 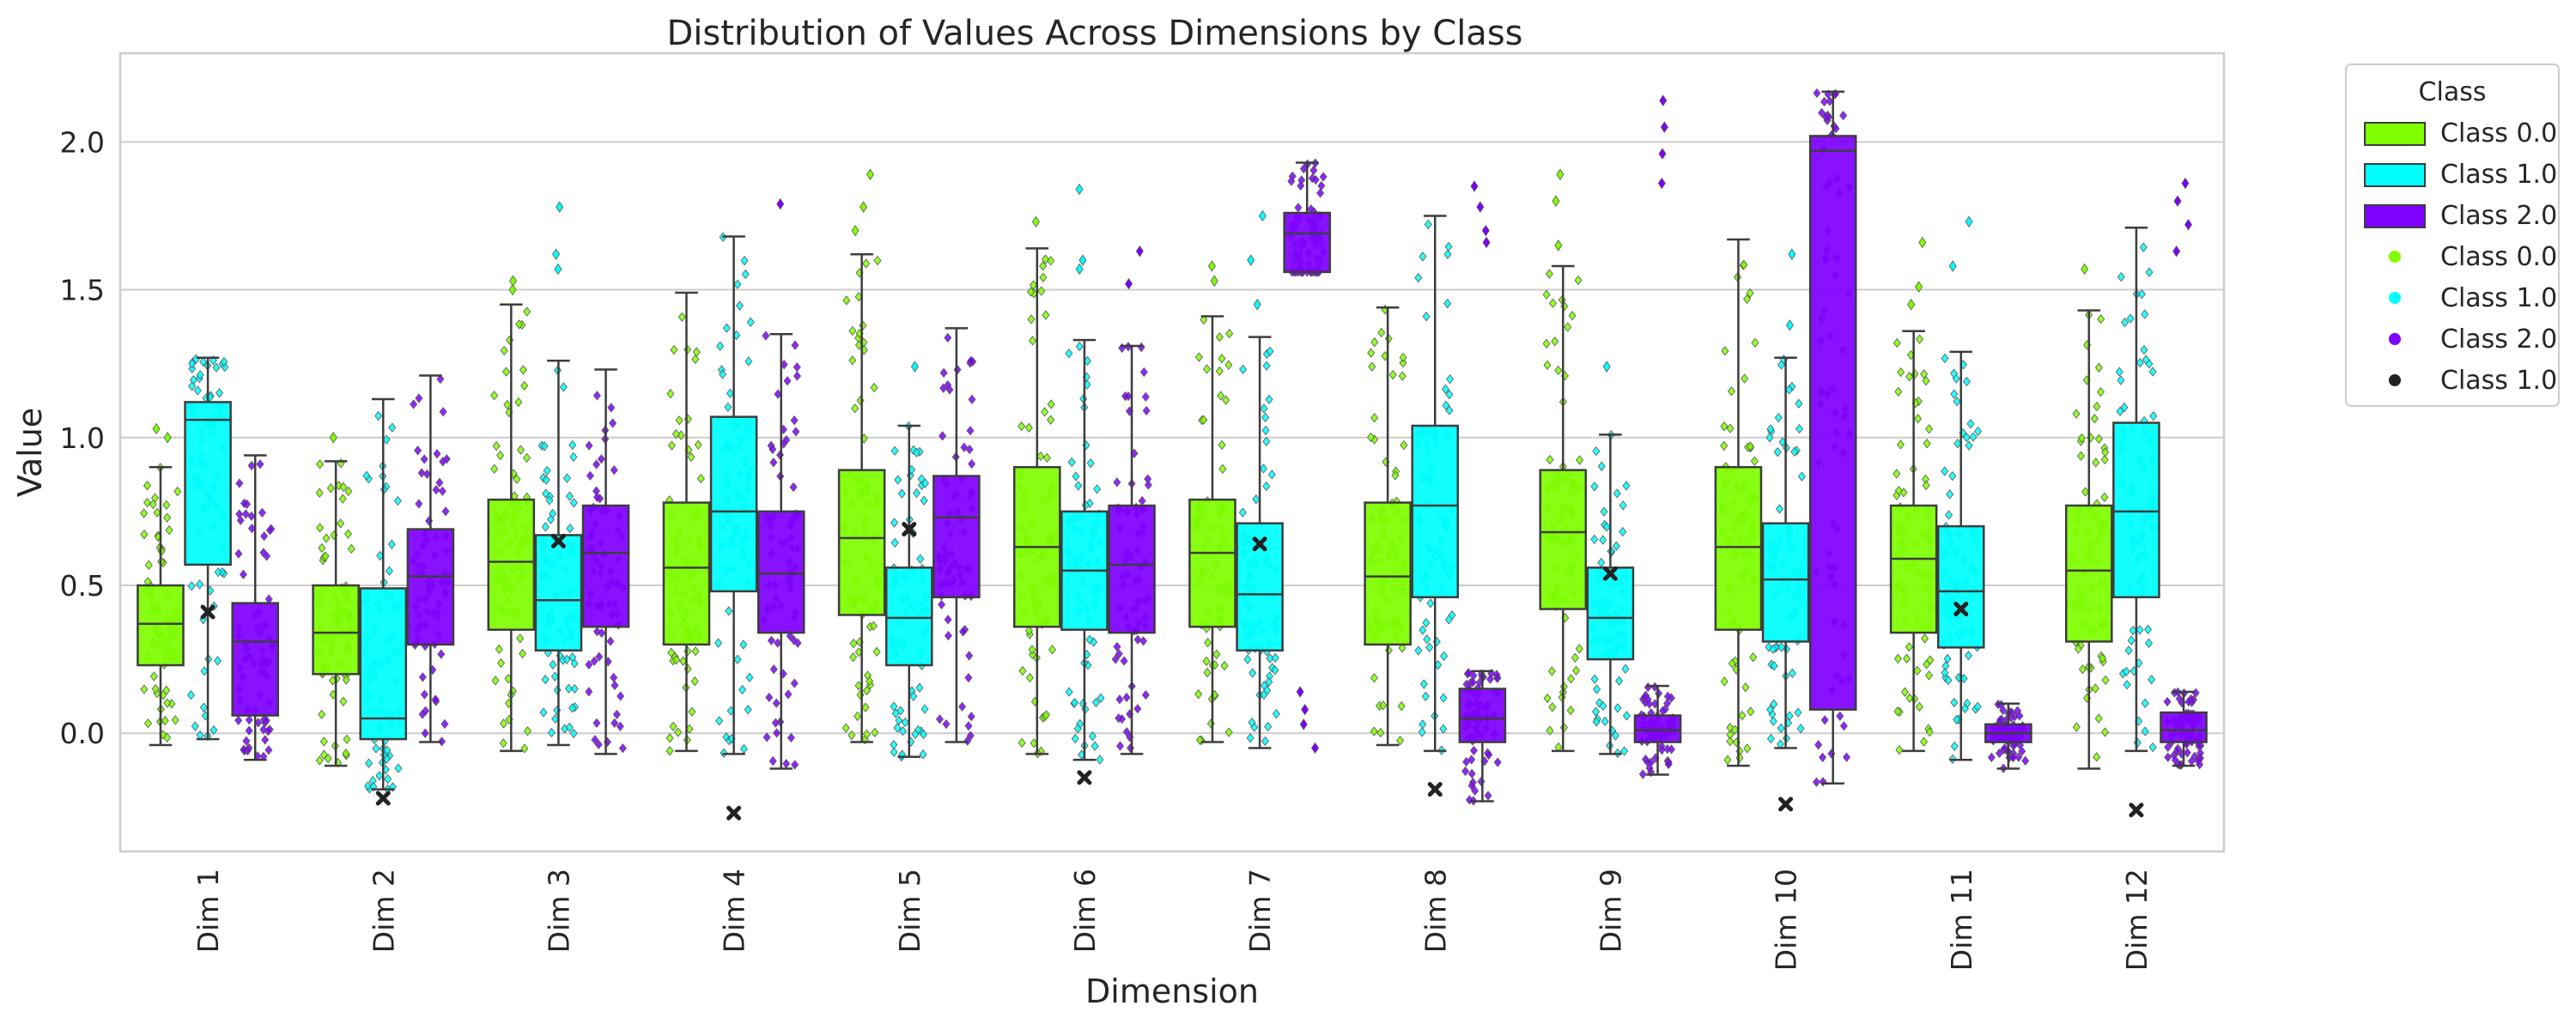 I want to click on legend-title: Class, so click(x=2453, y=92).